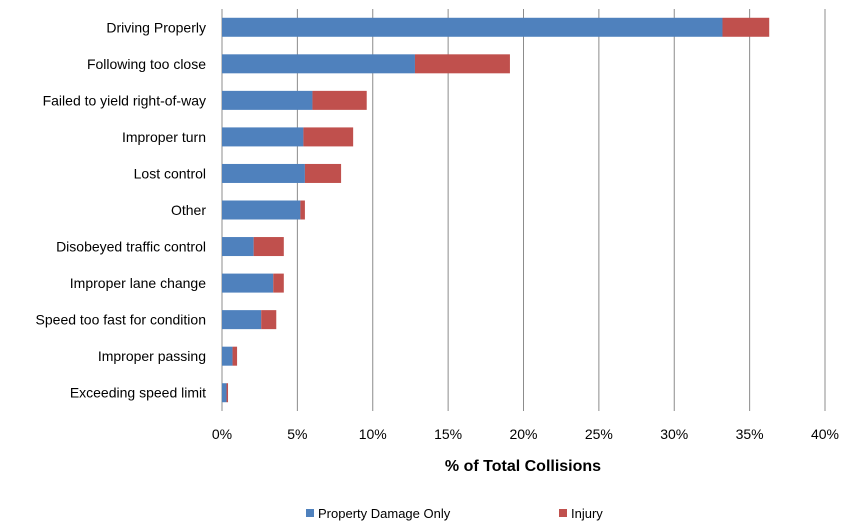 This screenshot has width=842, height=528. What do you see at coordinates (131, 247) in the screenshot?
I see `category-label: Disobeyed traffic control` at bounding box center [131, 247].